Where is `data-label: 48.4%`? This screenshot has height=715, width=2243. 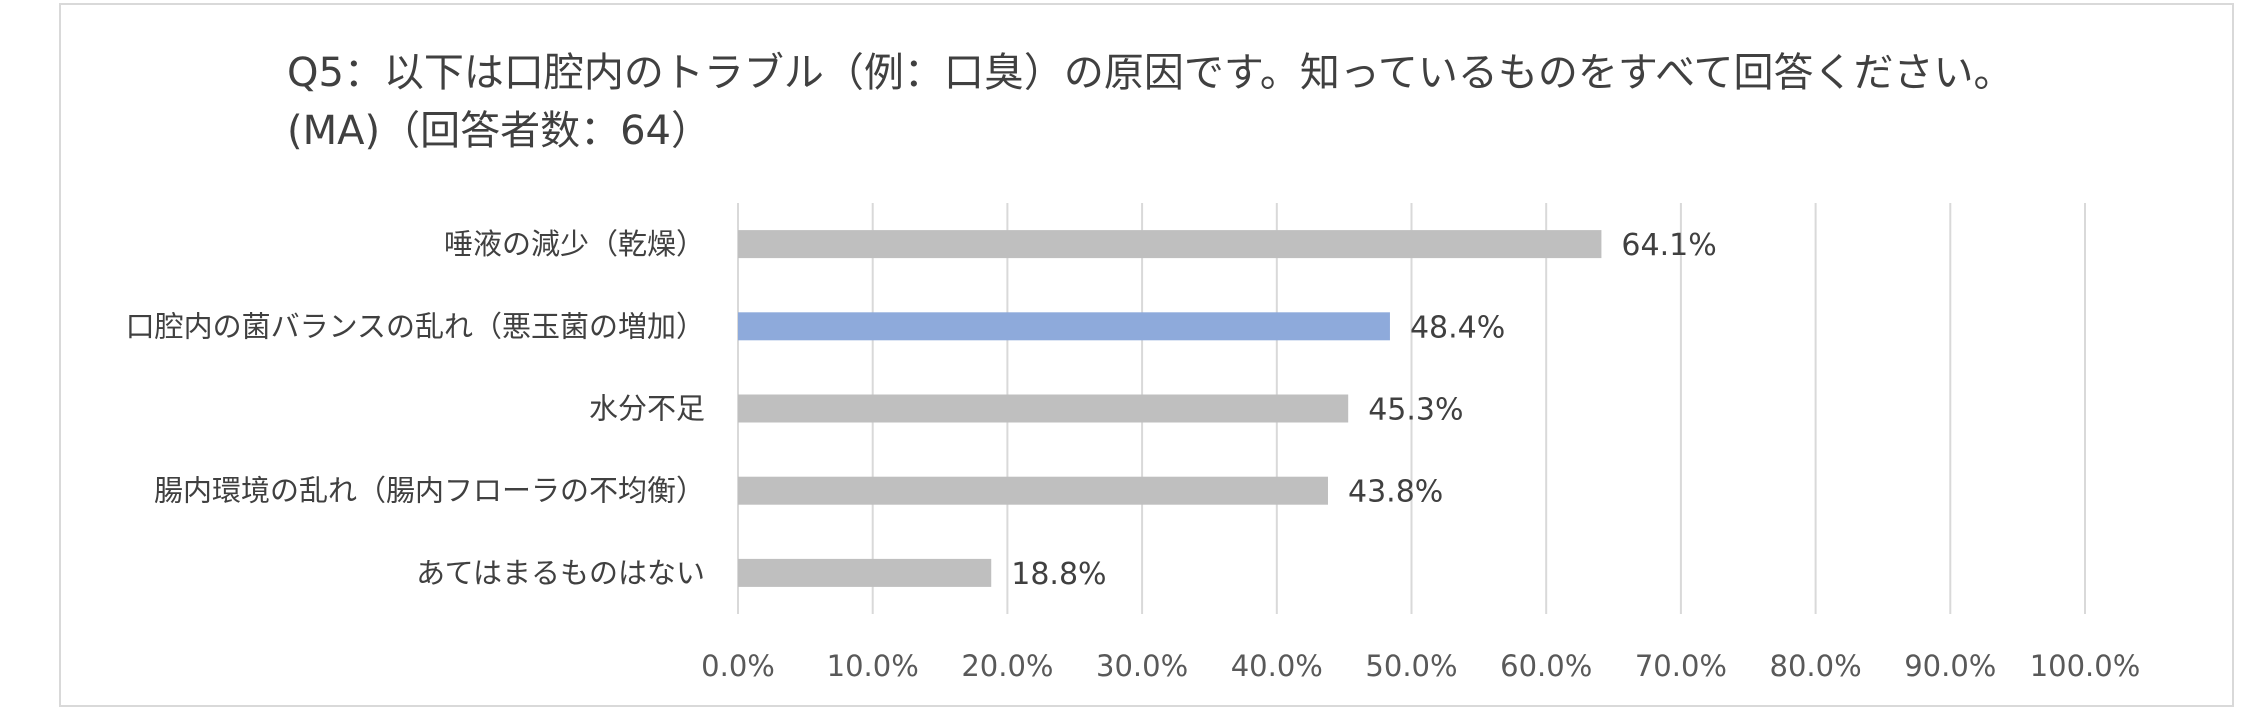 data-label: 48.4% is located at coordinates (1457, 327).